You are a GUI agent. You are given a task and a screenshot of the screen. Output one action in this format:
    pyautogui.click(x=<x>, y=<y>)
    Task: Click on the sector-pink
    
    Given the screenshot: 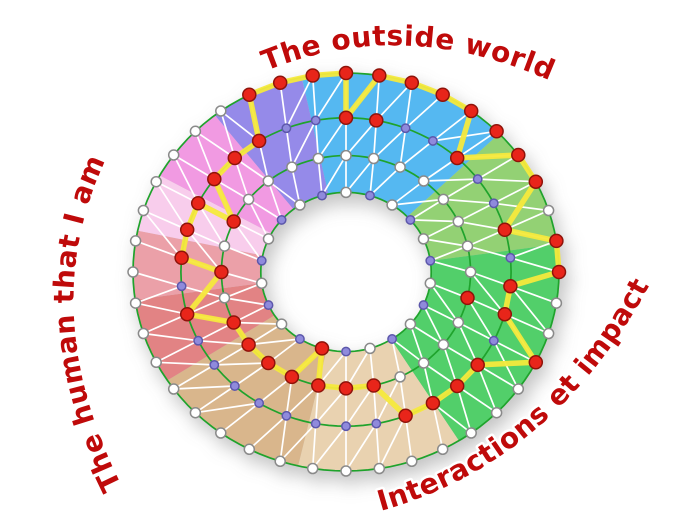 What is the action you would take?
    pyautogui.click(x=226, y=174)
    